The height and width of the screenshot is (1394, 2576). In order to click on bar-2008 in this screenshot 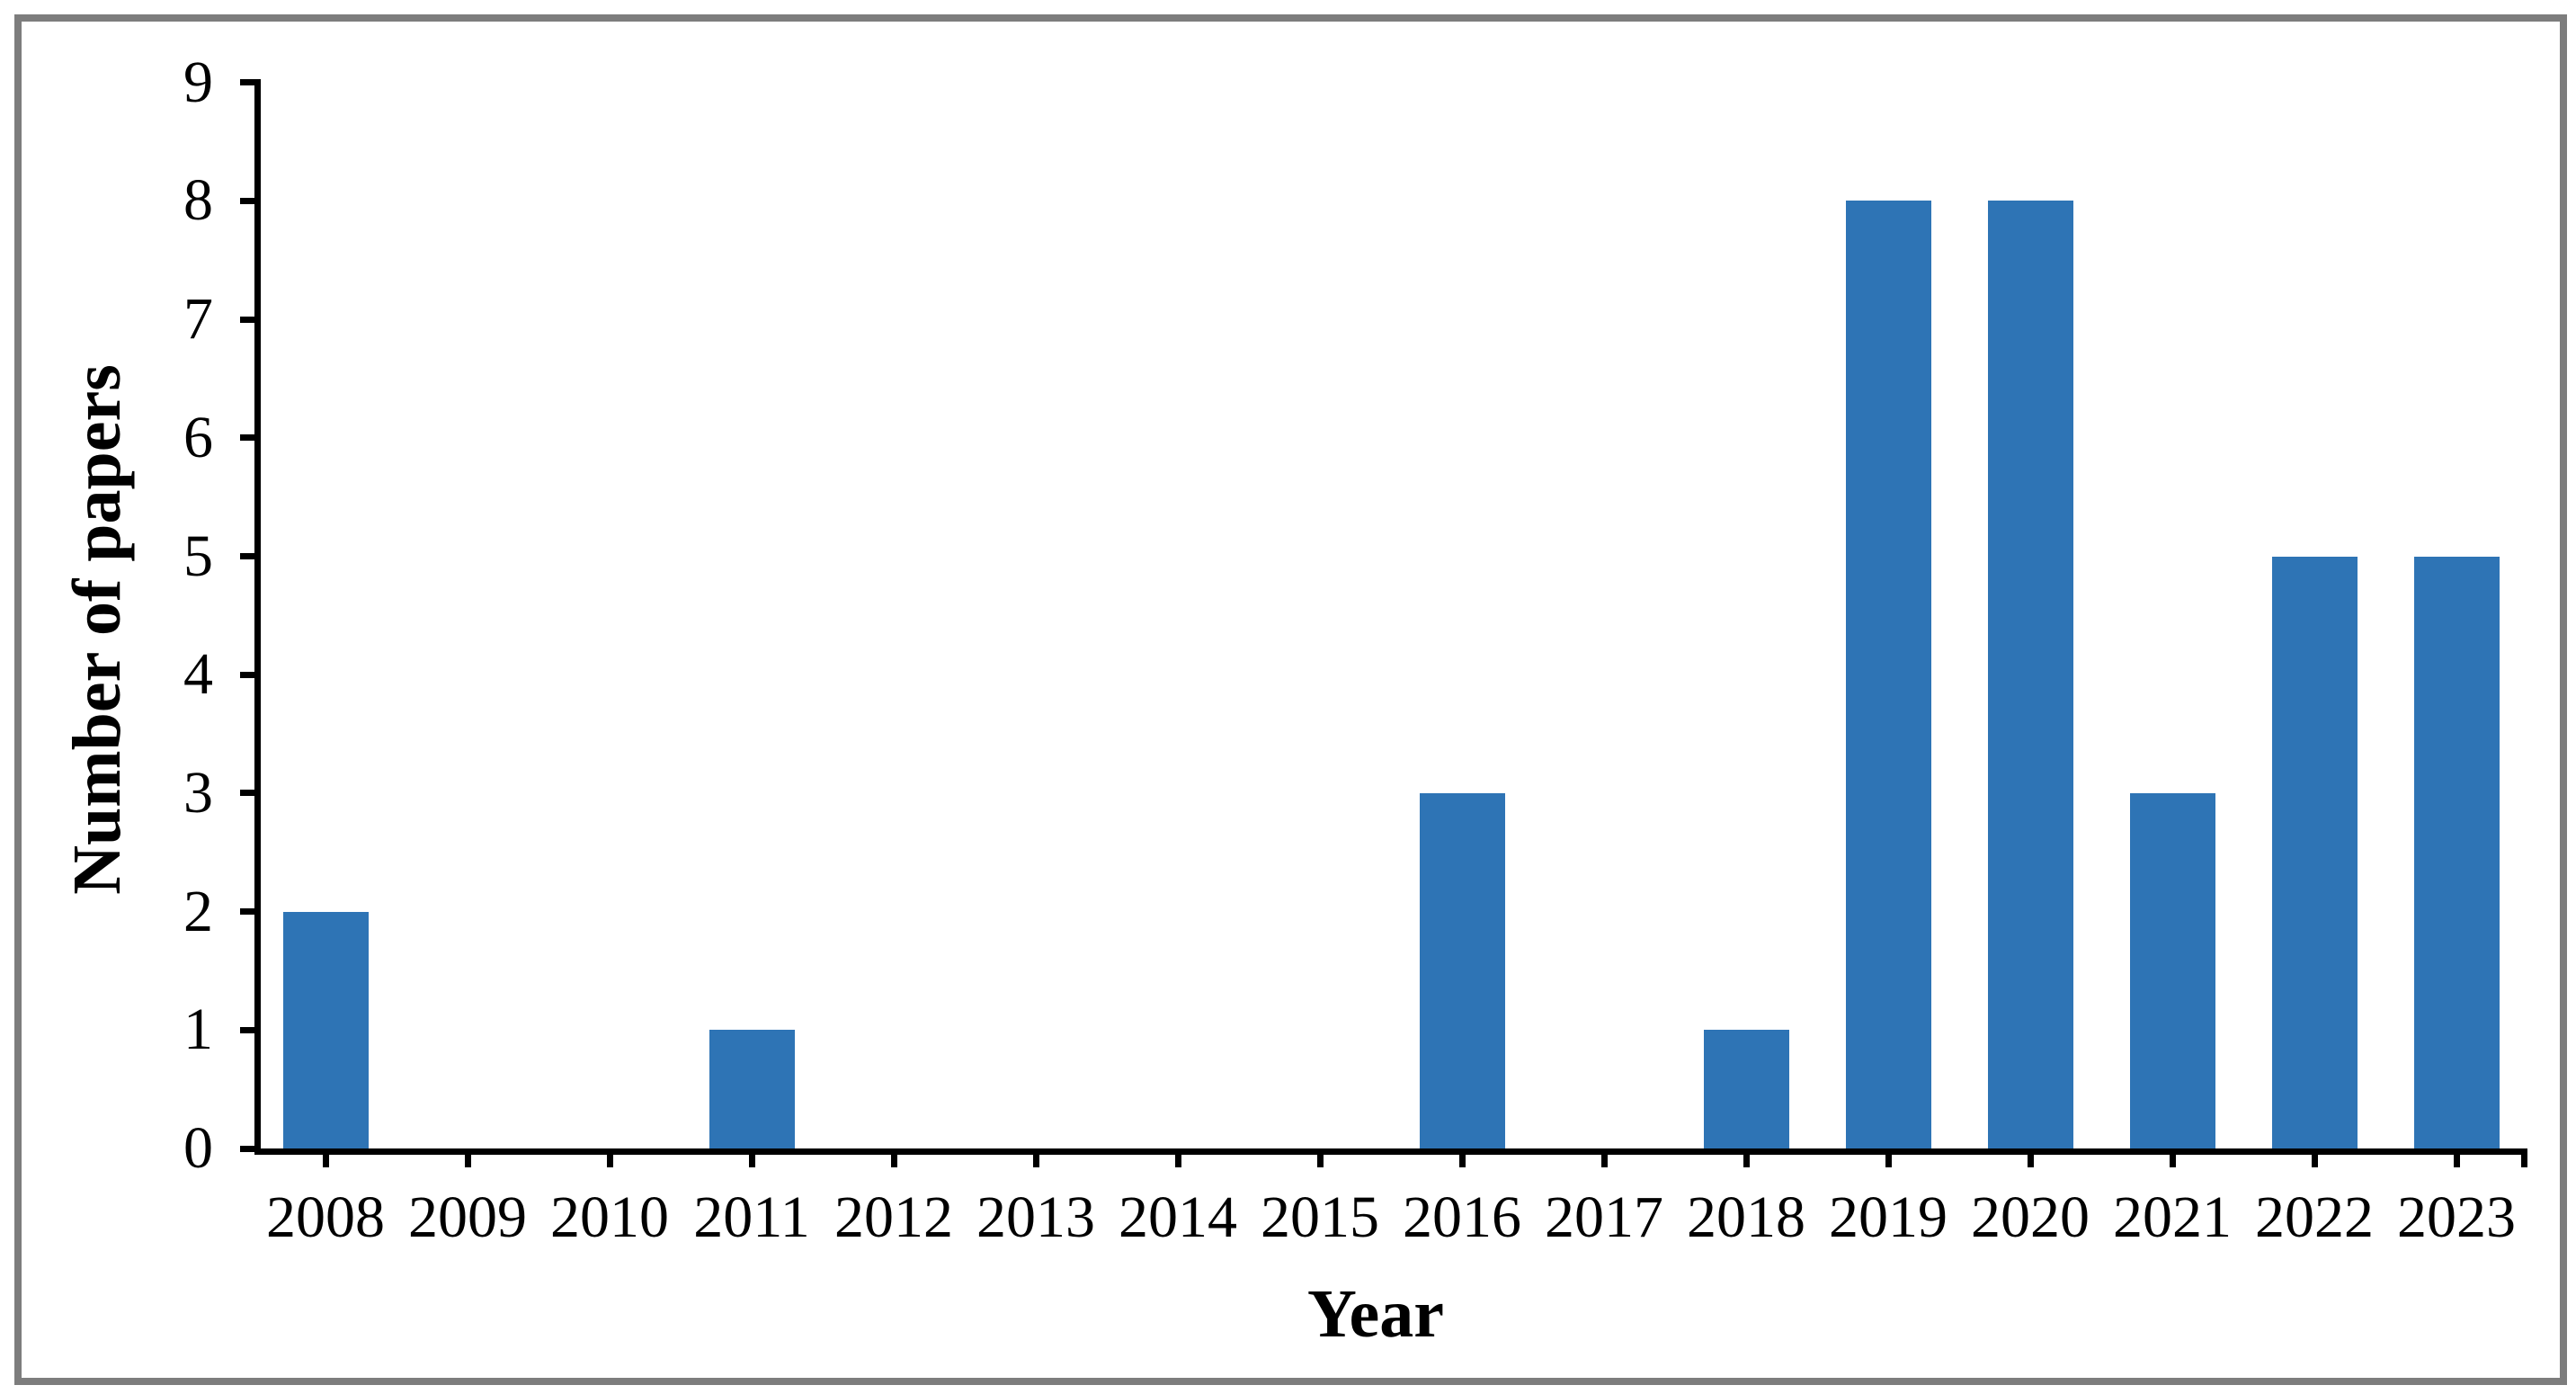, I will do `click(326, 1029)`.